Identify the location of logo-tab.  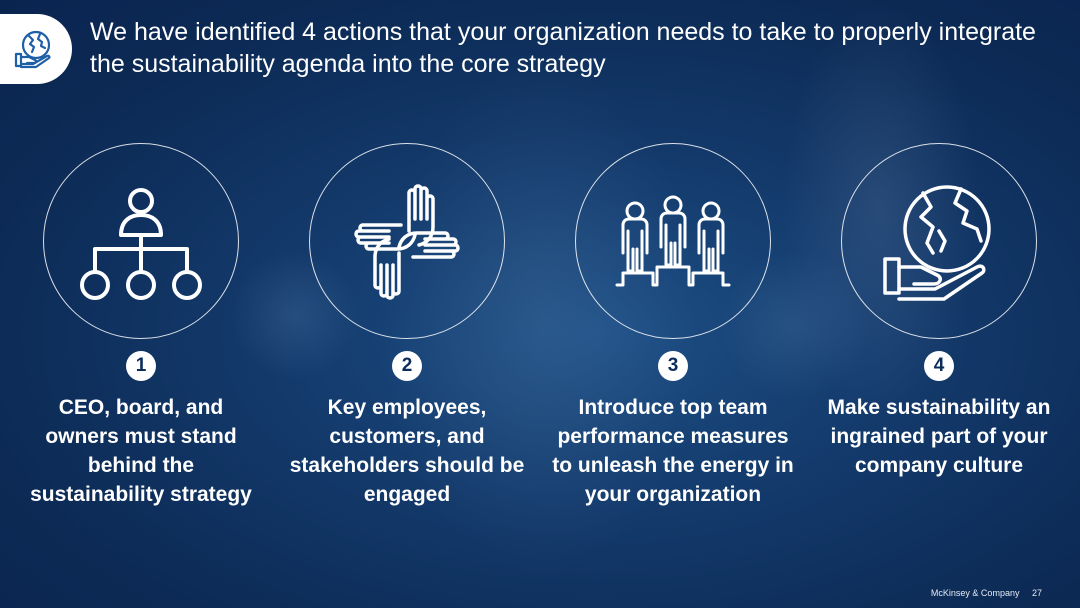
(36, 49).